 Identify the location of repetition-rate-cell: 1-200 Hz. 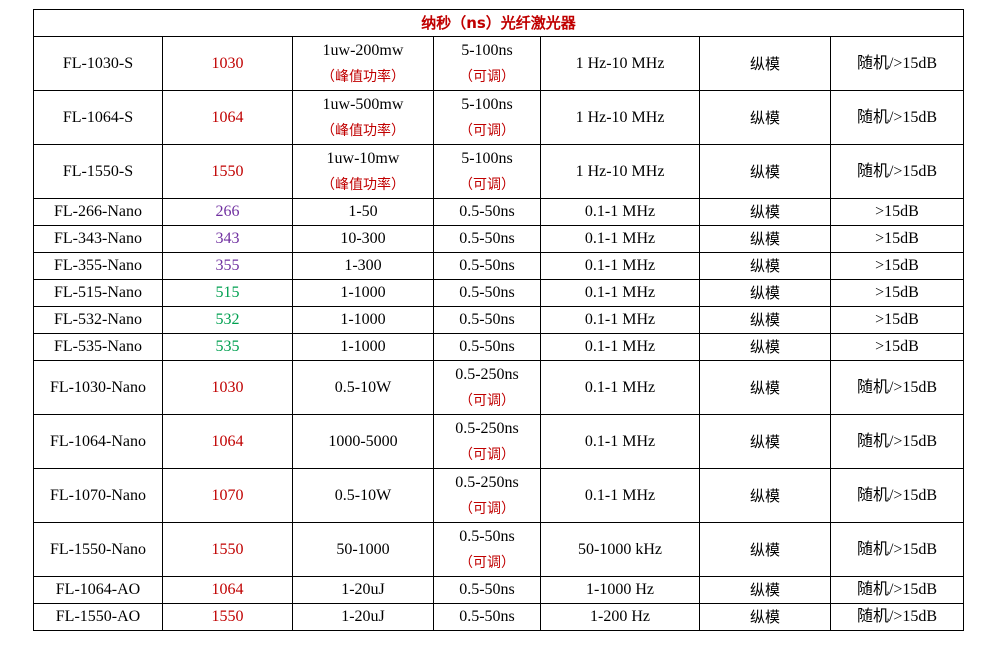
(620, 617).